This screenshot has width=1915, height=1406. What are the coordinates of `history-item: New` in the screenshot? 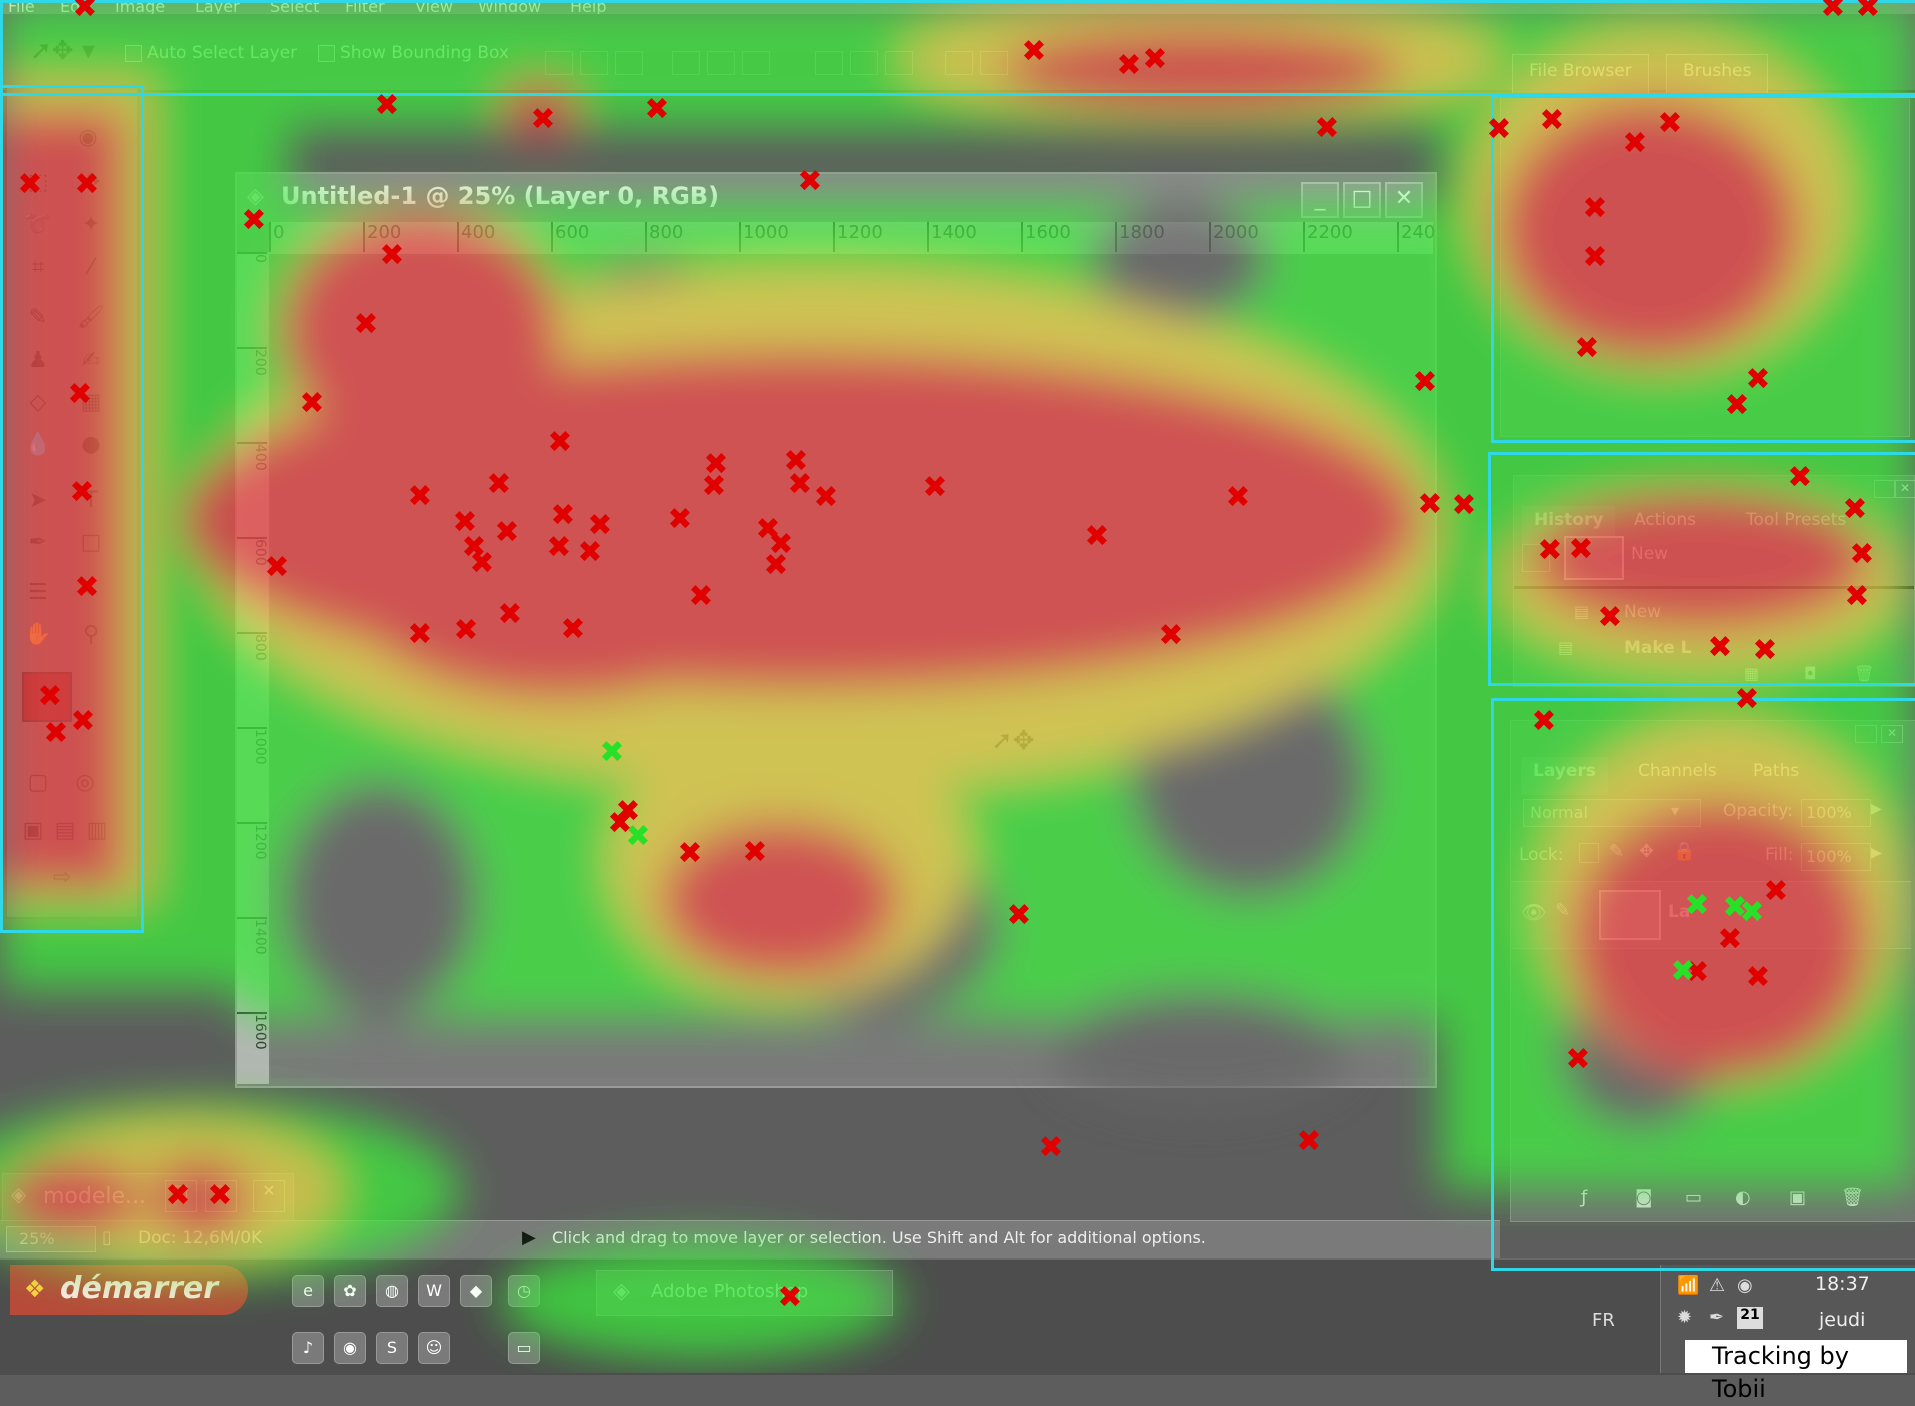 It's located at (1643, 612).